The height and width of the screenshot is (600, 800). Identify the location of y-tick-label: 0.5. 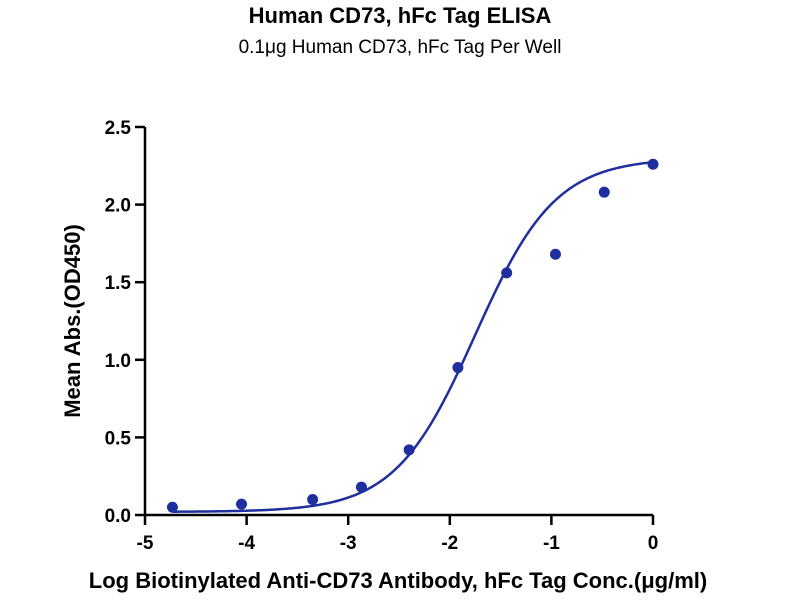
(118, 438).